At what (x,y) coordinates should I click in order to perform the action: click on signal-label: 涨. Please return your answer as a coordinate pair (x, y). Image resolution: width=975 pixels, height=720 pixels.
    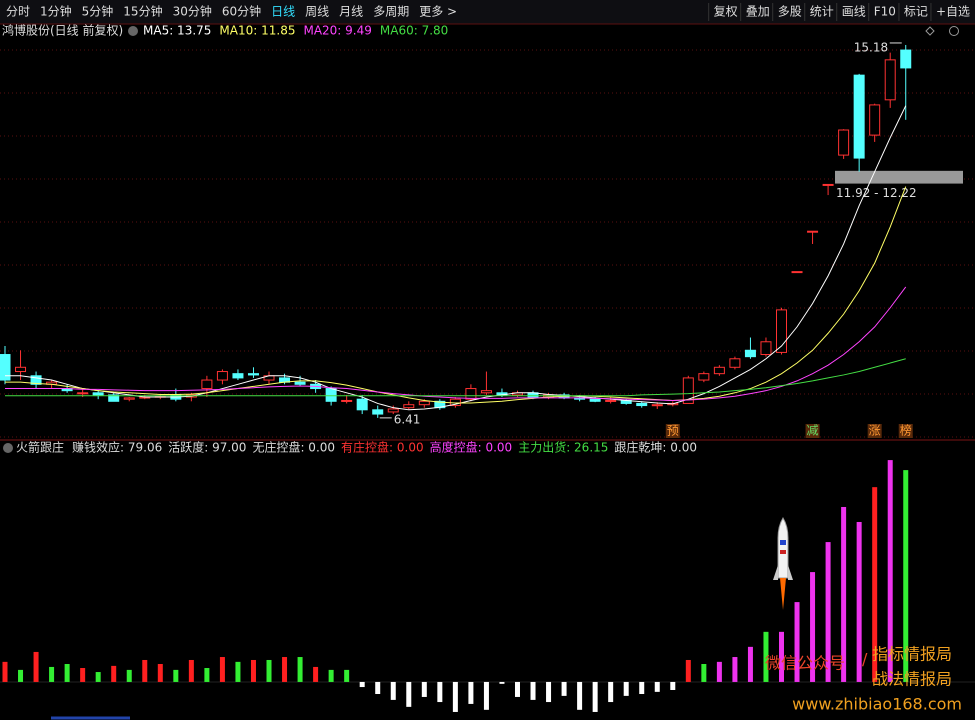
    Looking at the image, I should click on (875, 430).